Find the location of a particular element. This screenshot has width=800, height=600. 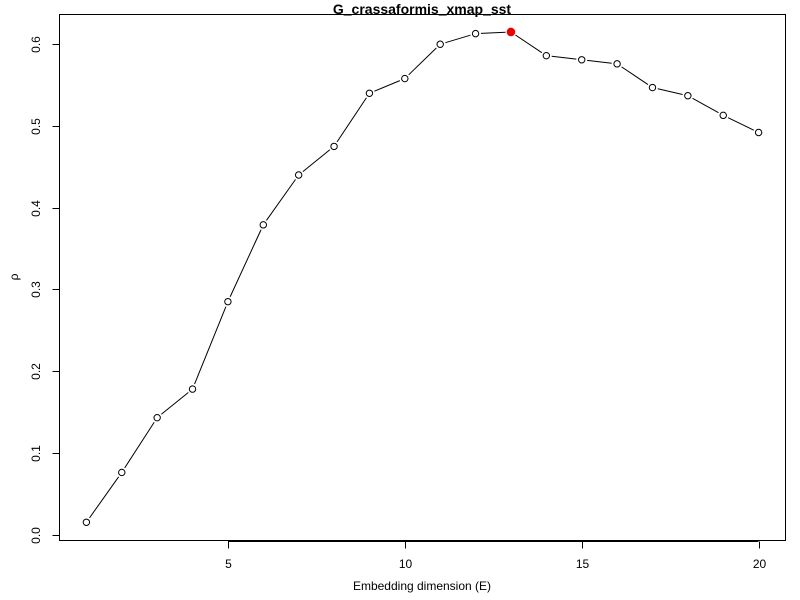

y-tick-label: 0.1 is located at coordinates (36, 453).